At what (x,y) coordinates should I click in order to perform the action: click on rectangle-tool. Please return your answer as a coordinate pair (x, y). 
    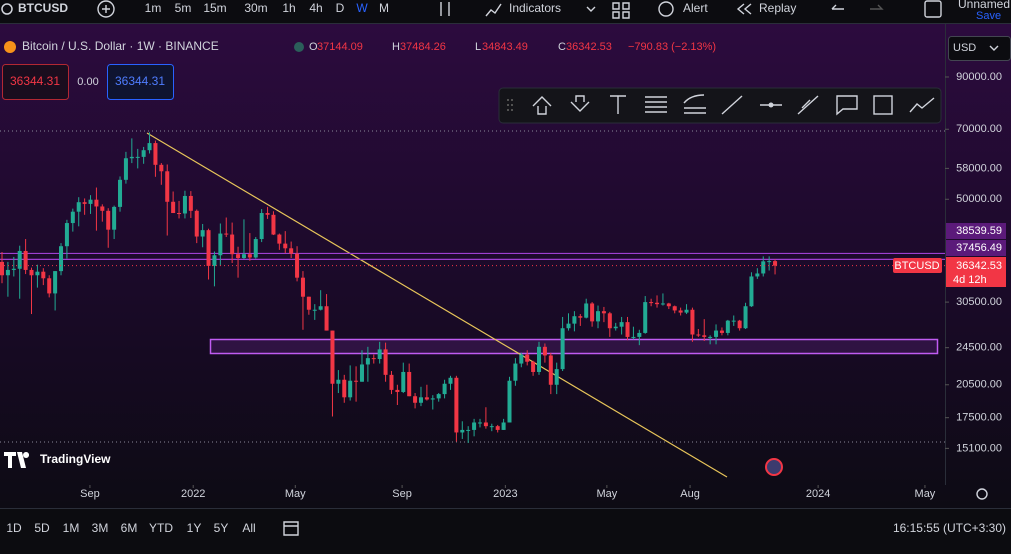
    Looking at the image, I should click on (883, 105).